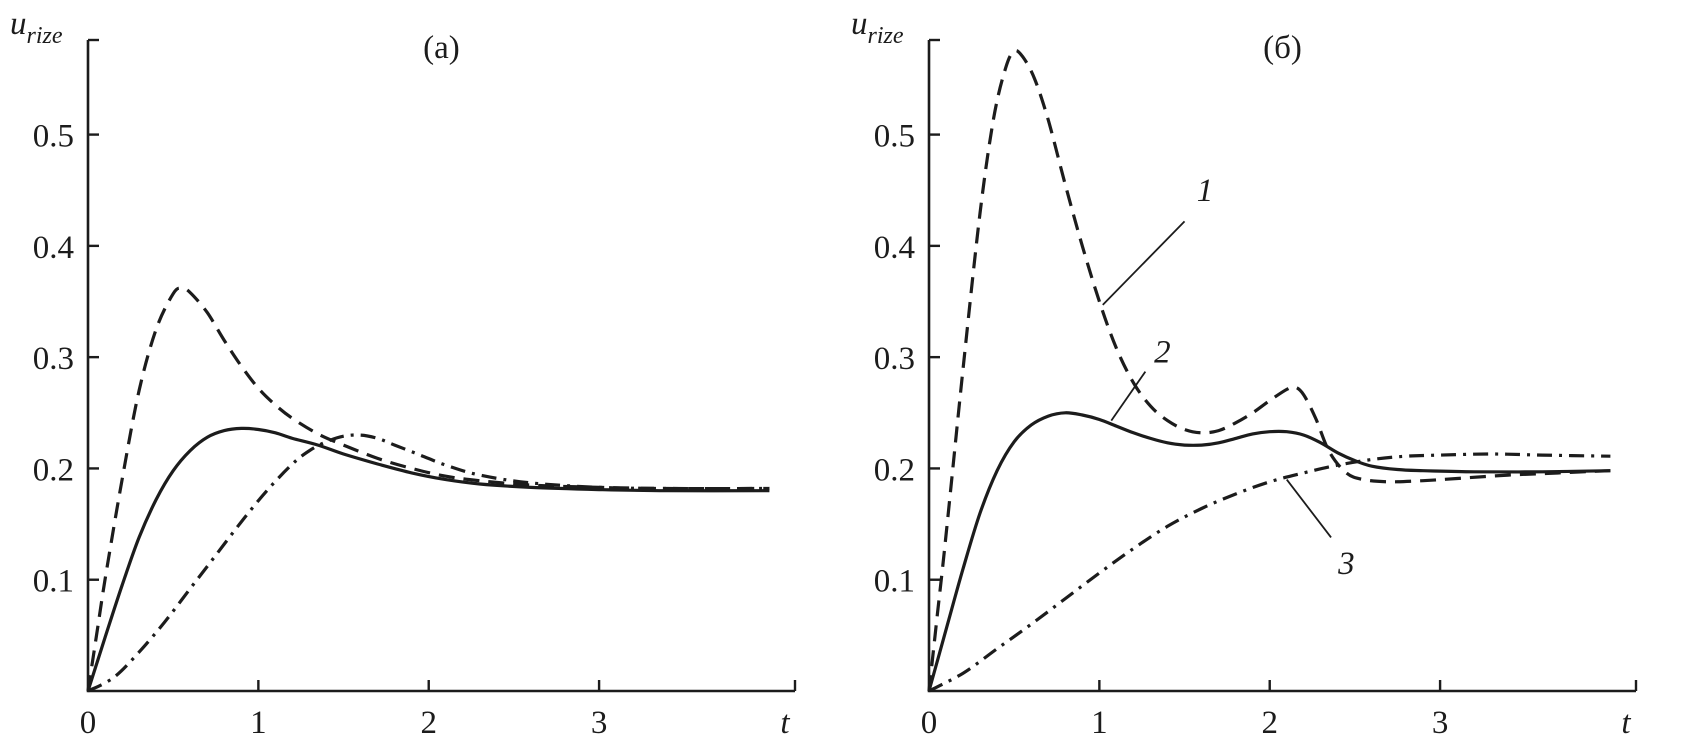 The image size is (1683, 749). Describe the element at coordinates (1162, 353) in the screenshot. I see `curve-label-2: 2` at that location.